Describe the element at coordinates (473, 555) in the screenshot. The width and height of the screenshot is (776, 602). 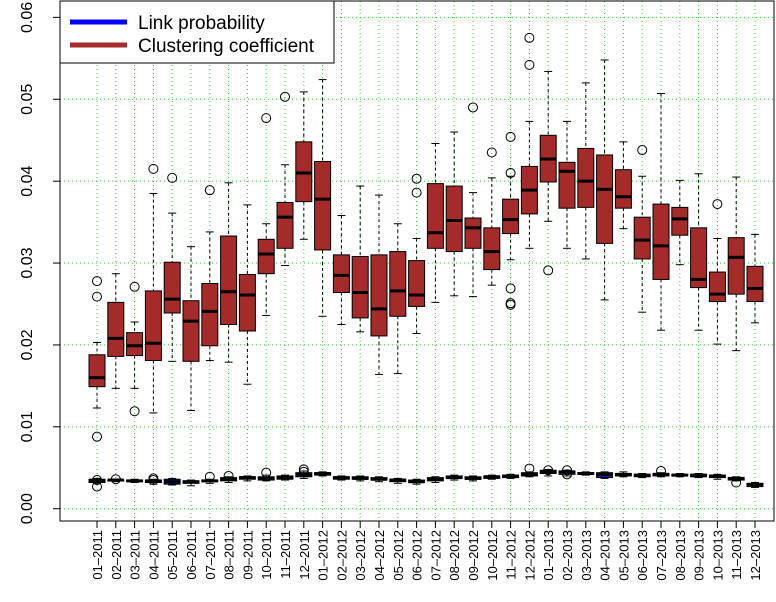
I see `x-tick-label: 09–2012` at that location.